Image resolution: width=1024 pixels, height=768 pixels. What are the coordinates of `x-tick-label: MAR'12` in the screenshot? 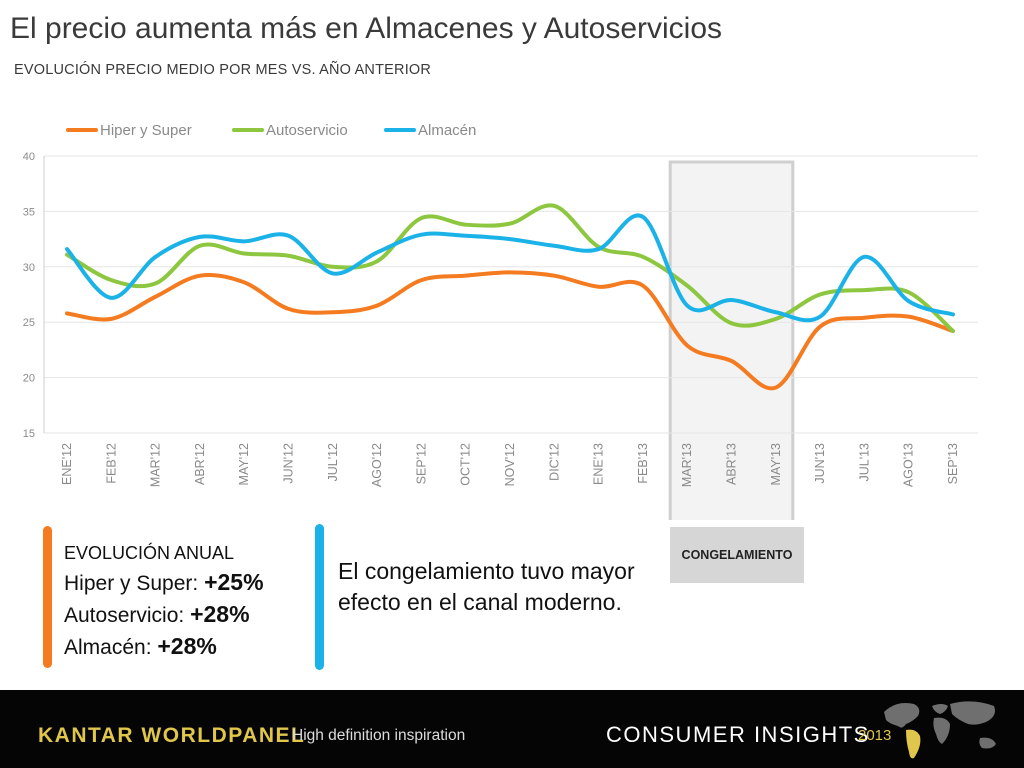 It's located at (156, 465).